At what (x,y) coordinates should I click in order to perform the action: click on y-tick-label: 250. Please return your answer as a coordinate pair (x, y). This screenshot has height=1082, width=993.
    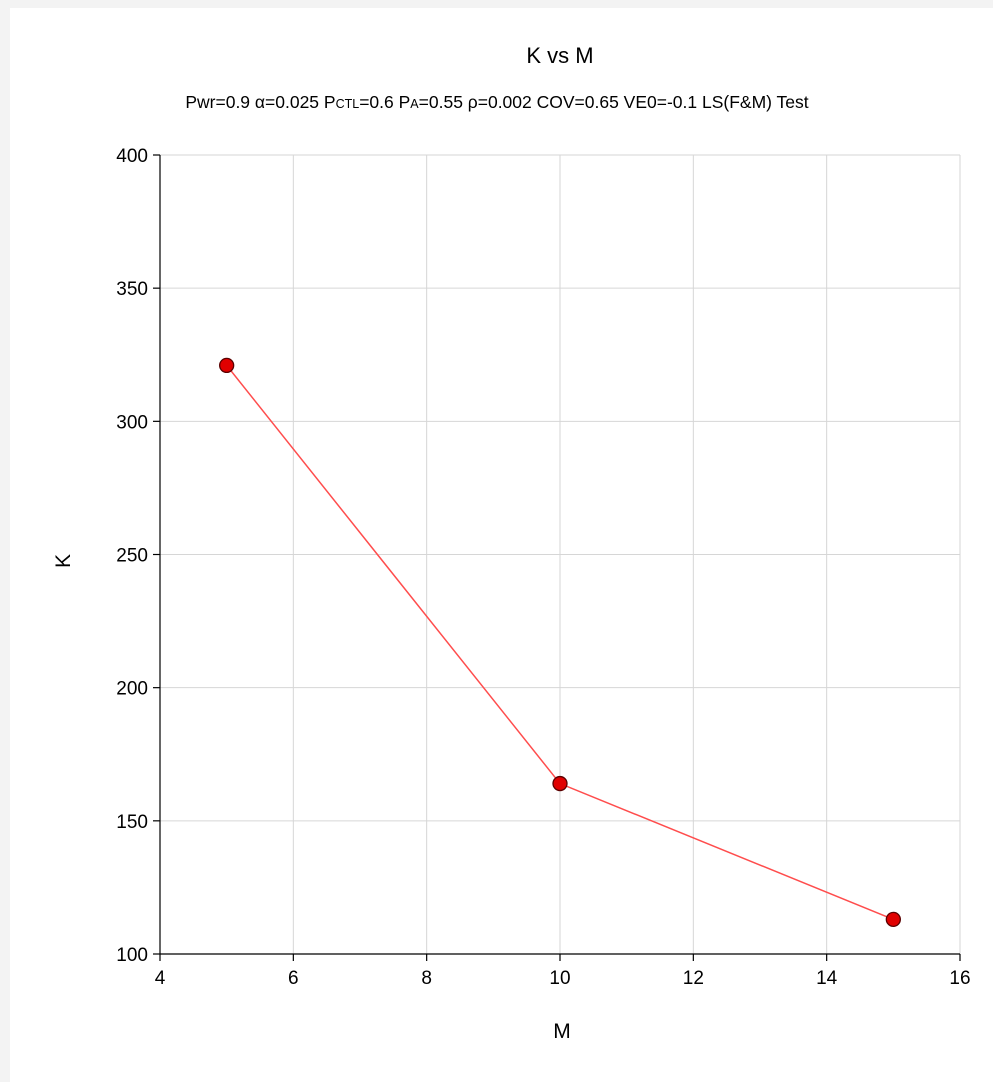
    Looking at the image, I should click on (132, 556).